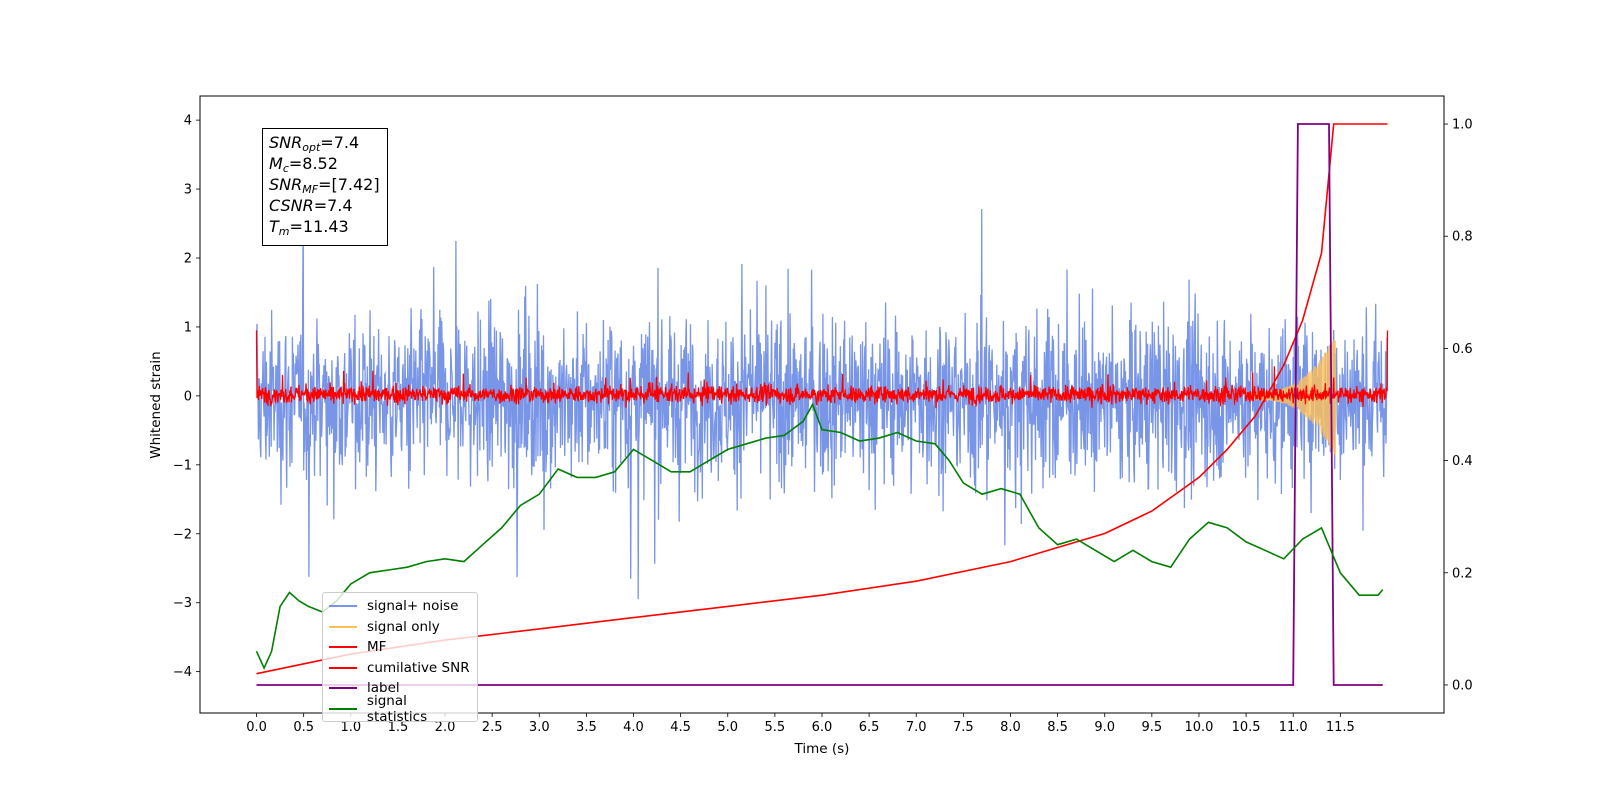 This screenshot has width=1600, height=800. Describe the element at coordinates (1462, 237) in the screenshot. I see `y2-tick-label: 0.8` at that location.